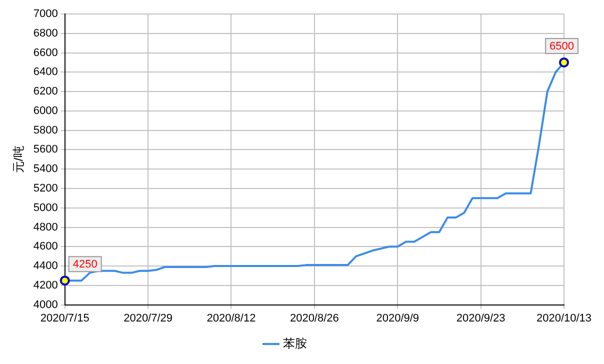 The width and height of the screenshot is (604, 364). What do you see at coordinates (45, 169) in the screenshot?
I see `y-tick-label: 5400` at bounding box center [45, 169].